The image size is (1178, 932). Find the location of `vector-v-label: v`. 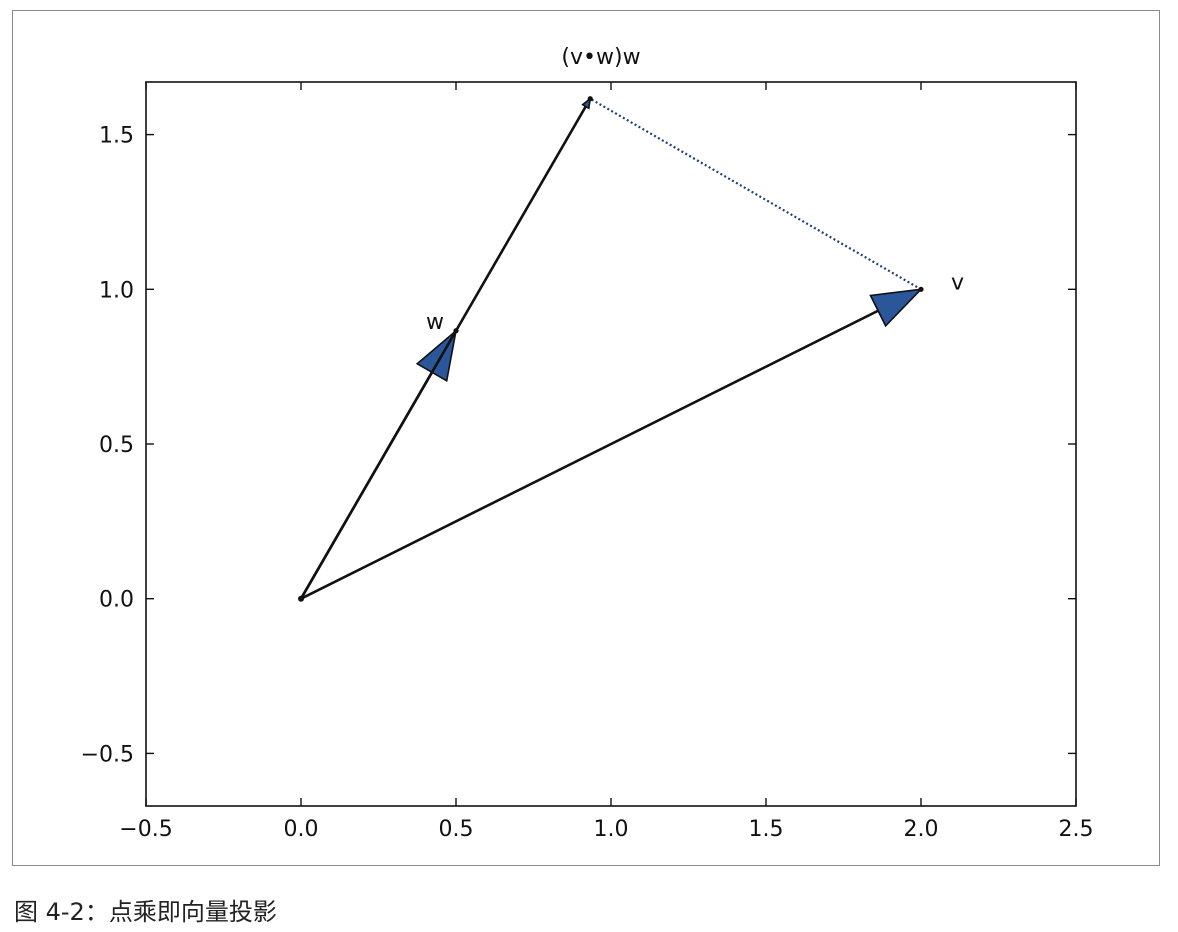

vector-v-label: v is located at coordinates (957, 282).